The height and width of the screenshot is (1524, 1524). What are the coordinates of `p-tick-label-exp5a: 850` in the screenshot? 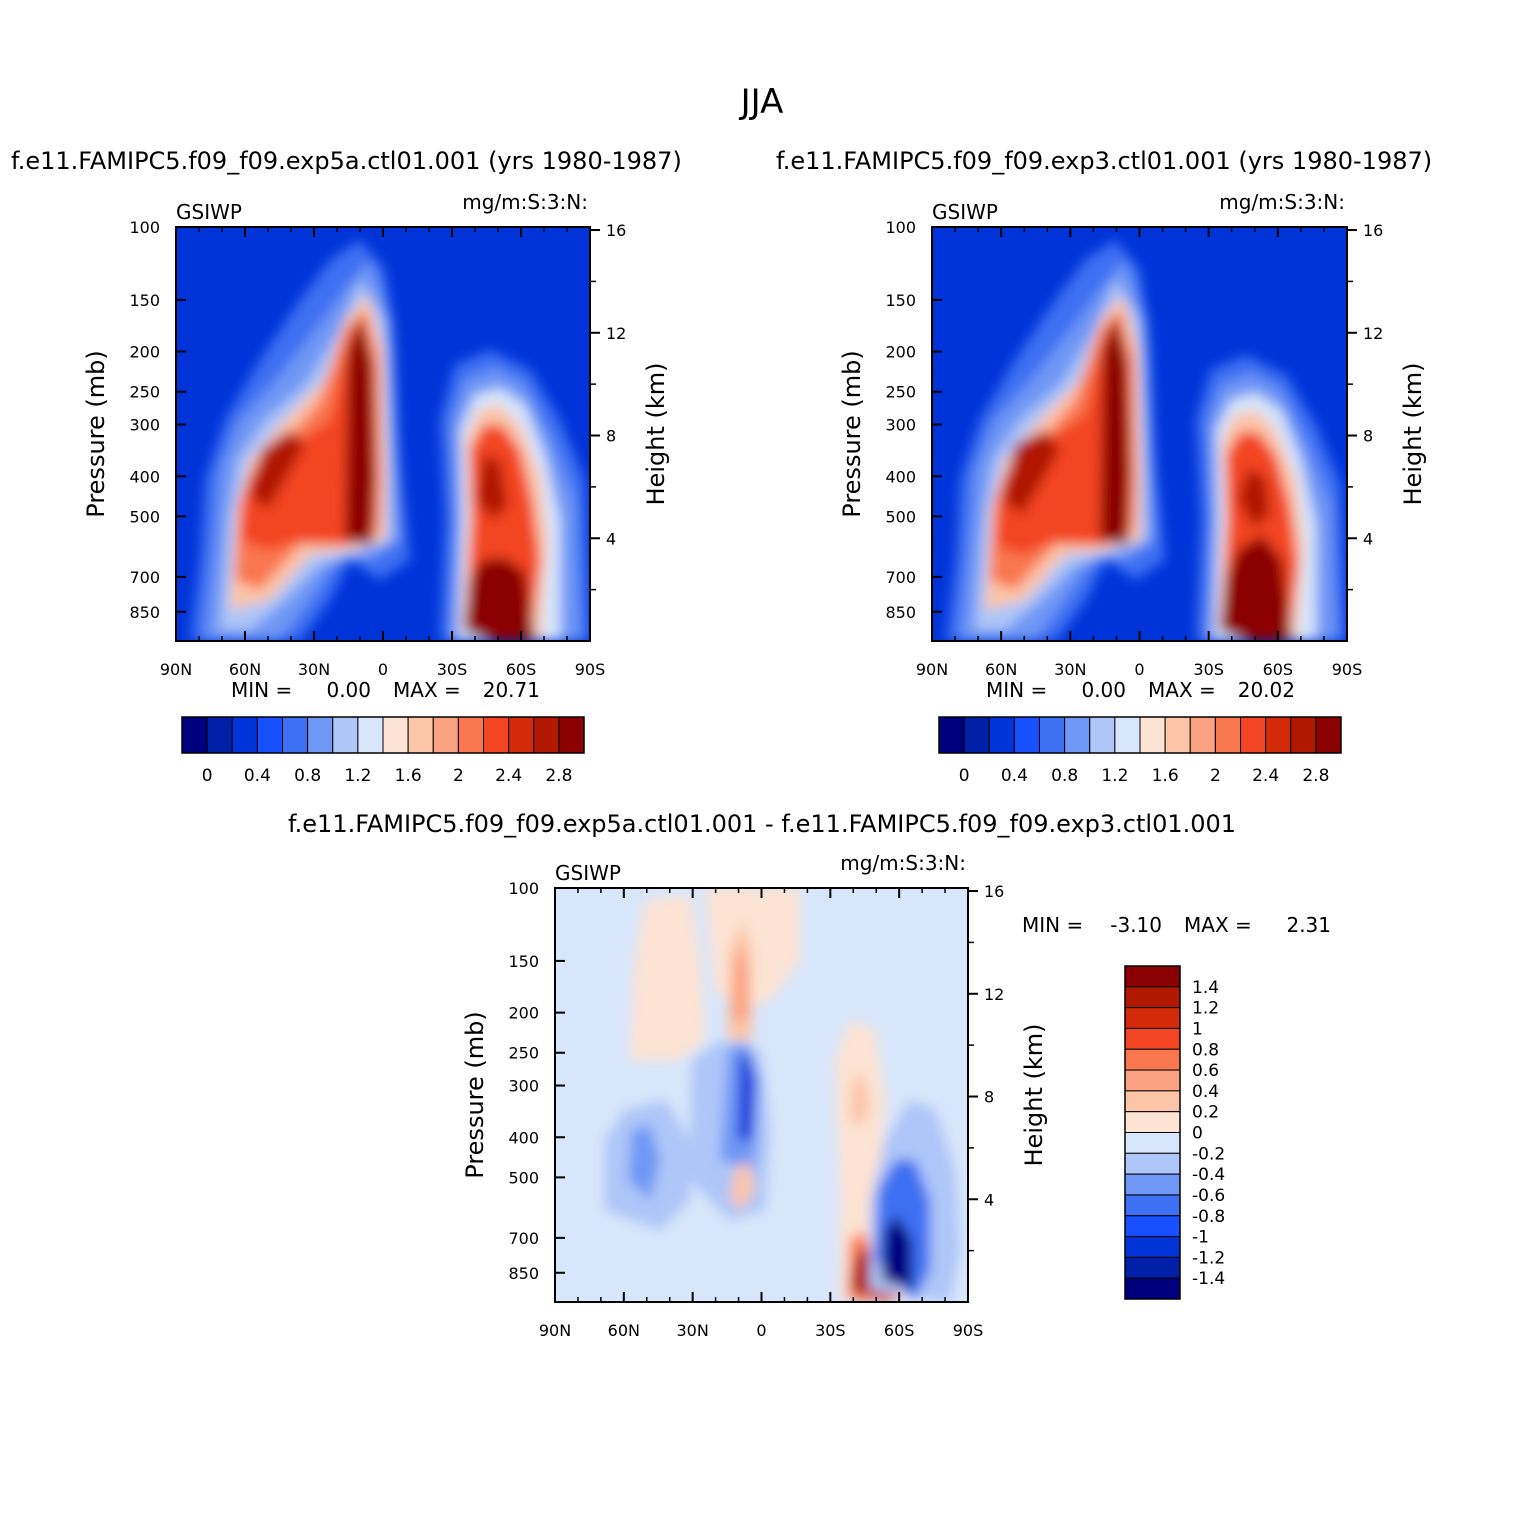 It's located at (144, 612).